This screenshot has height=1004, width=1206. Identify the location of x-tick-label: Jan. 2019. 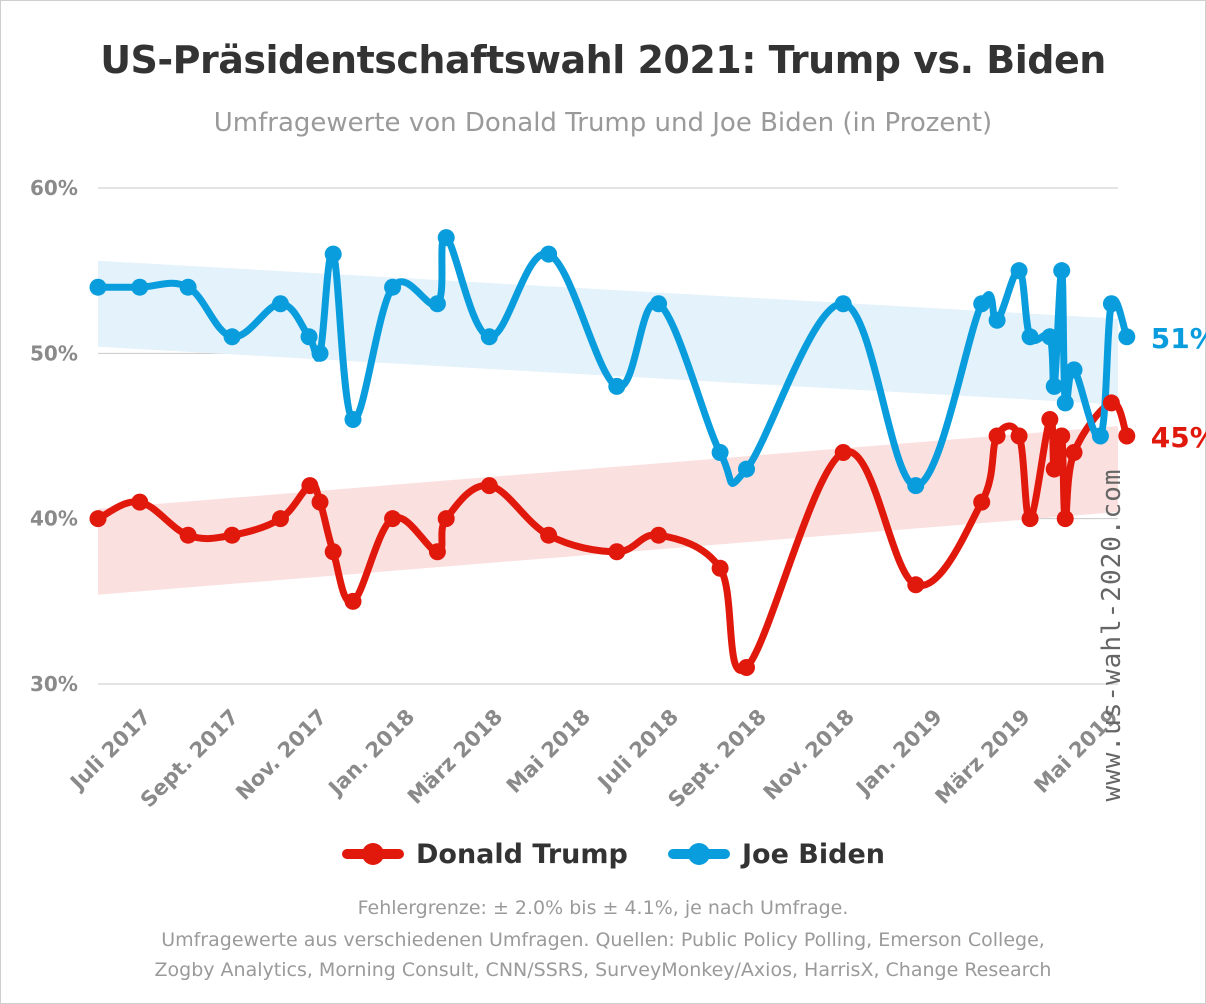
(898, 753).